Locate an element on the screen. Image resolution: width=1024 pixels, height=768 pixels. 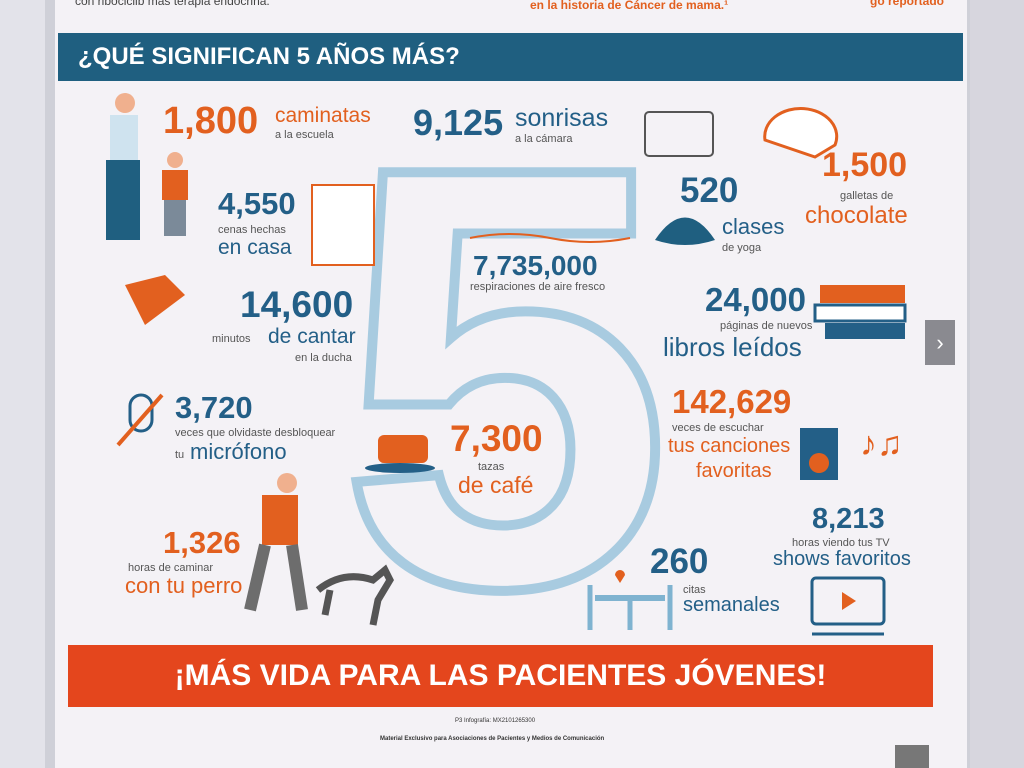
fact-number: 3,720 is located at coordinates (214, 407).